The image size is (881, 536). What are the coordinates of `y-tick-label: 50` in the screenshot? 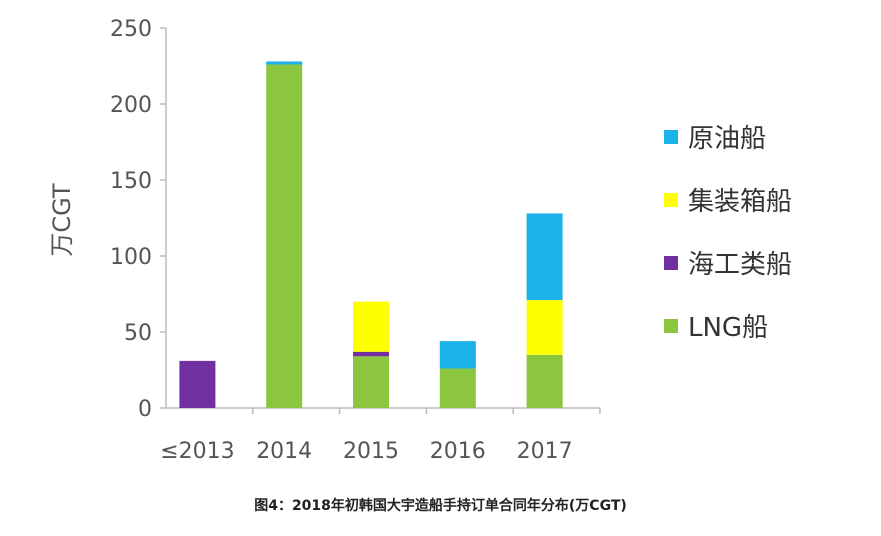 It's located at (138, 333).